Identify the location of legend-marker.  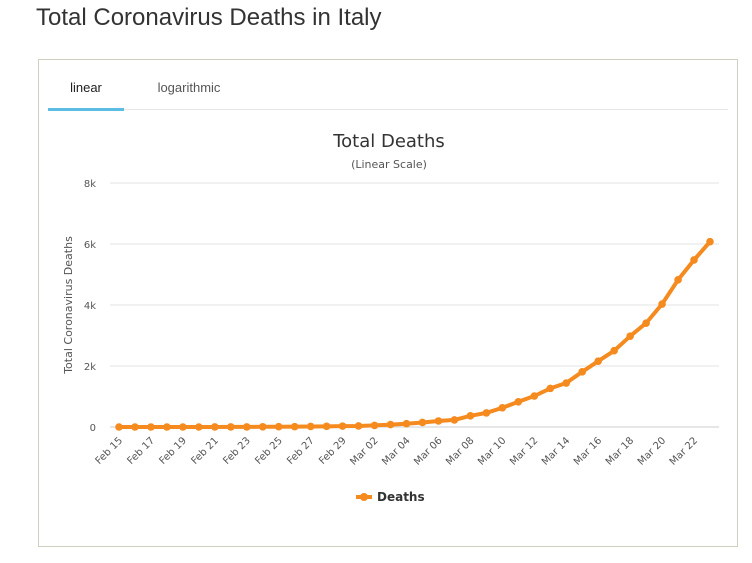
(364, 497).